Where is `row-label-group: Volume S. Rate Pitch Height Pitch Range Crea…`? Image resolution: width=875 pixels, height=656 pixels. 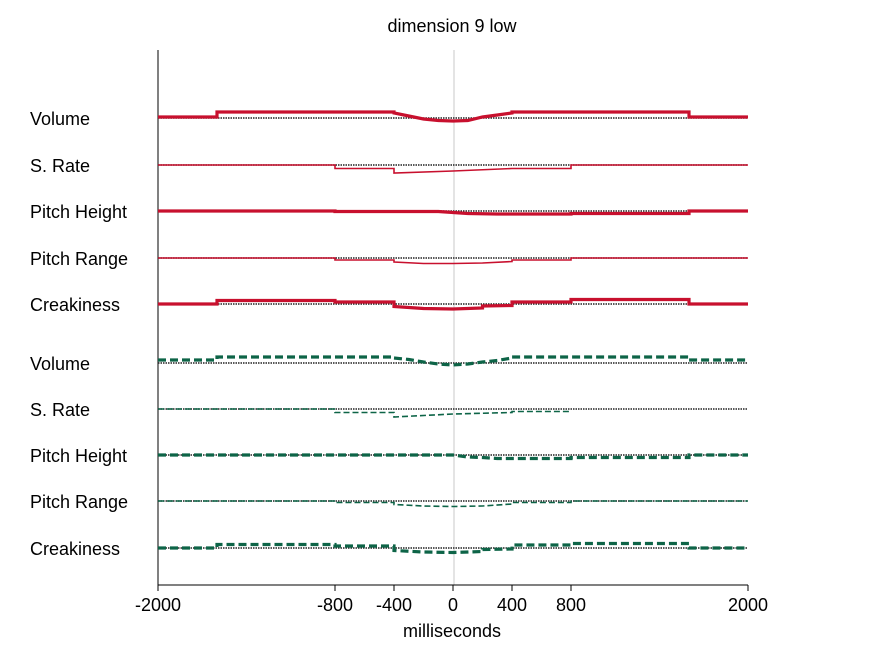 row-label-group: Volume S. Rate Pitch Height Pitch Range Crea… is located at coordinates (79, 334).